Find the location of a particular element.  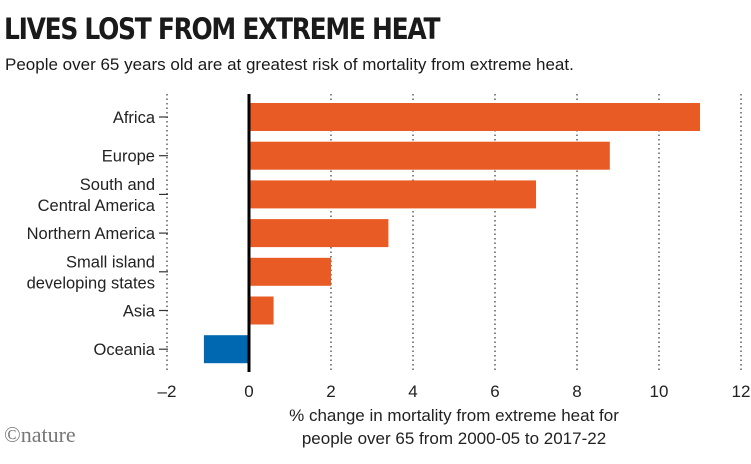

category-label: Central America is located at coordinates (97, 206).